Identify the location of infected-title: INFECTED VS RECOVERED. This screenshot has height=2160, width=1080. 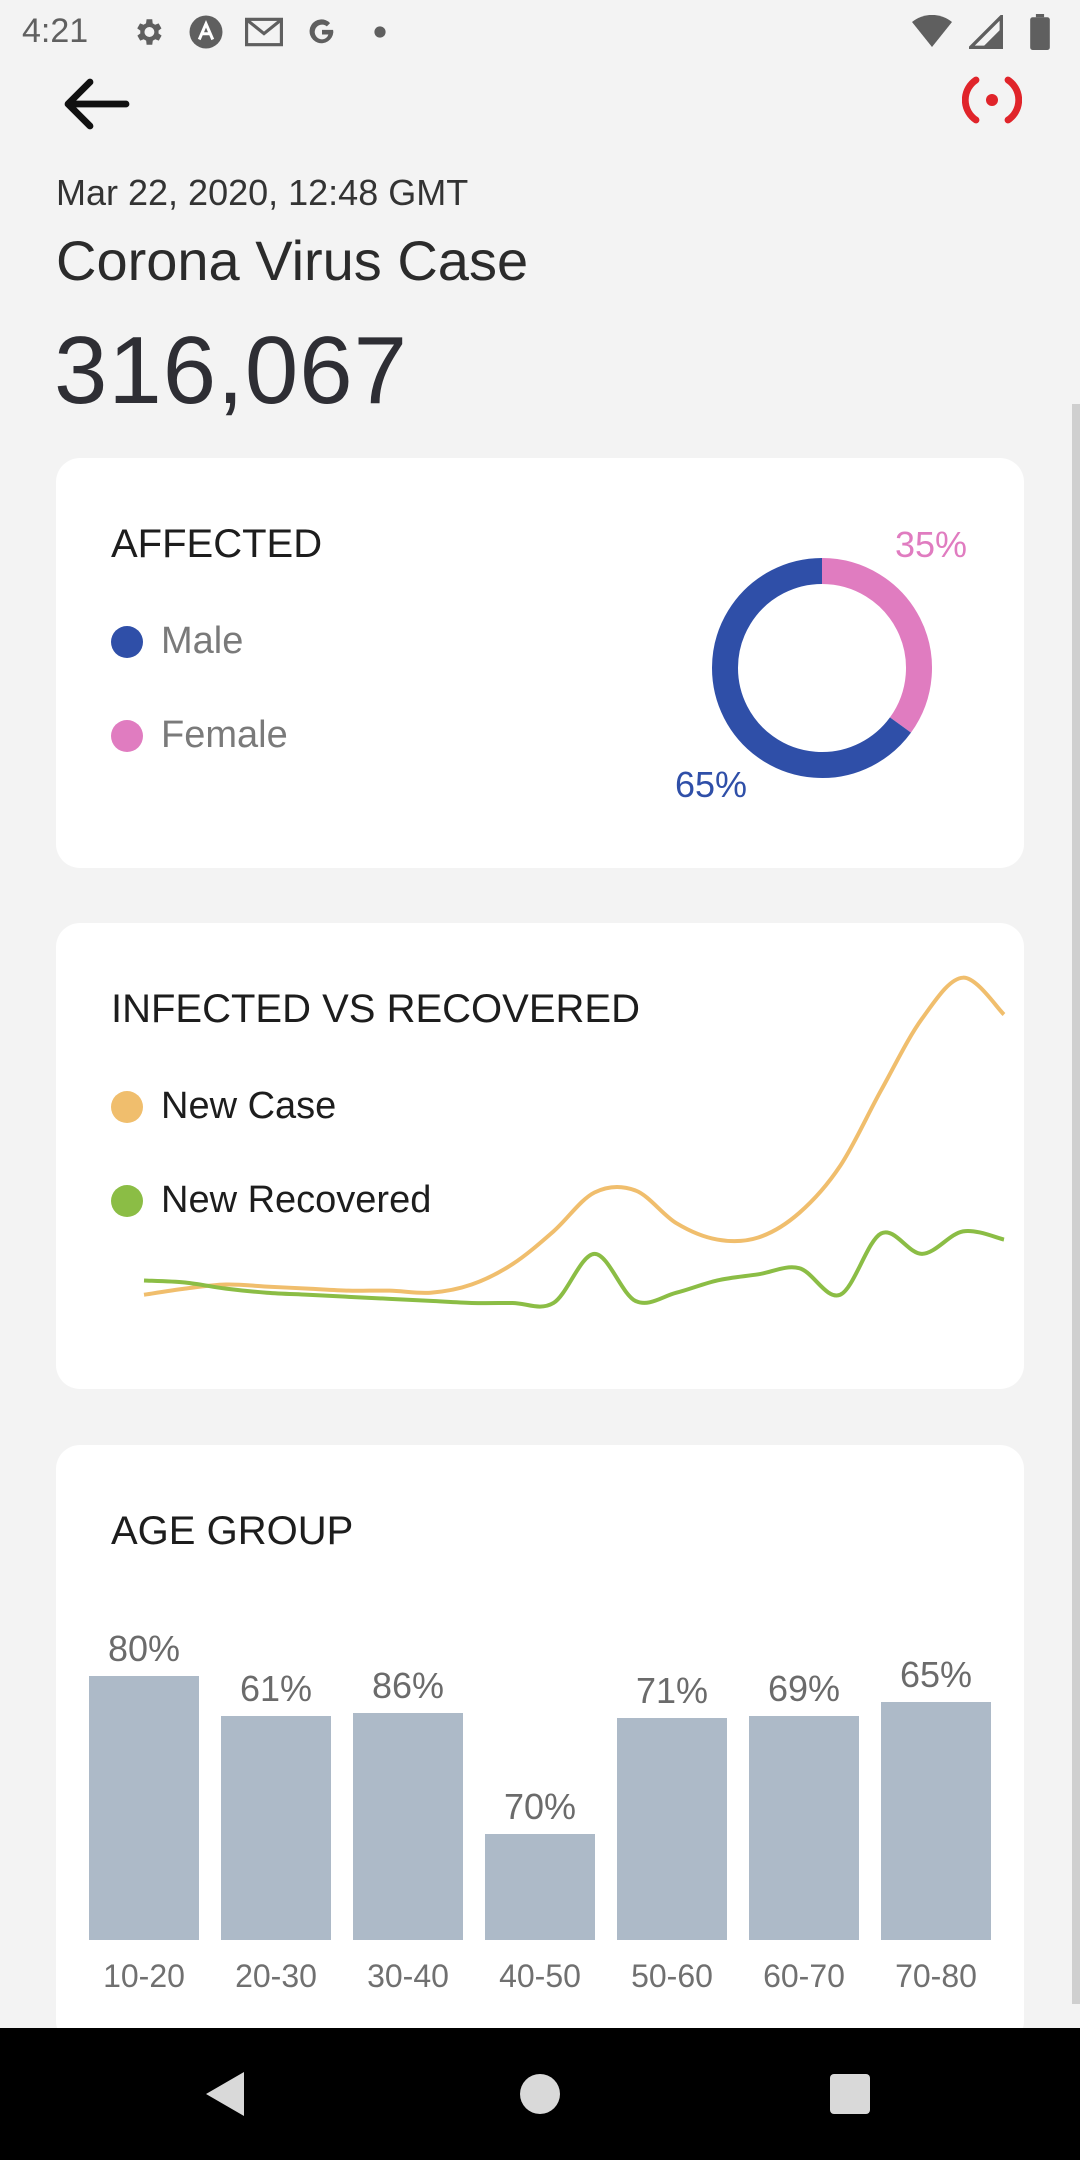
(375, 1009).